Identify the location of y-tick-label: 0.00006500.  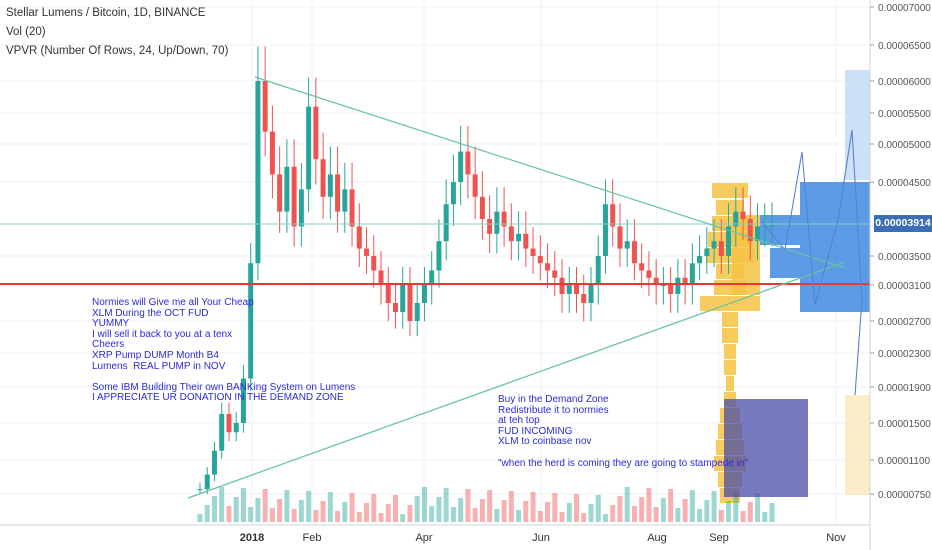
(904, 46).